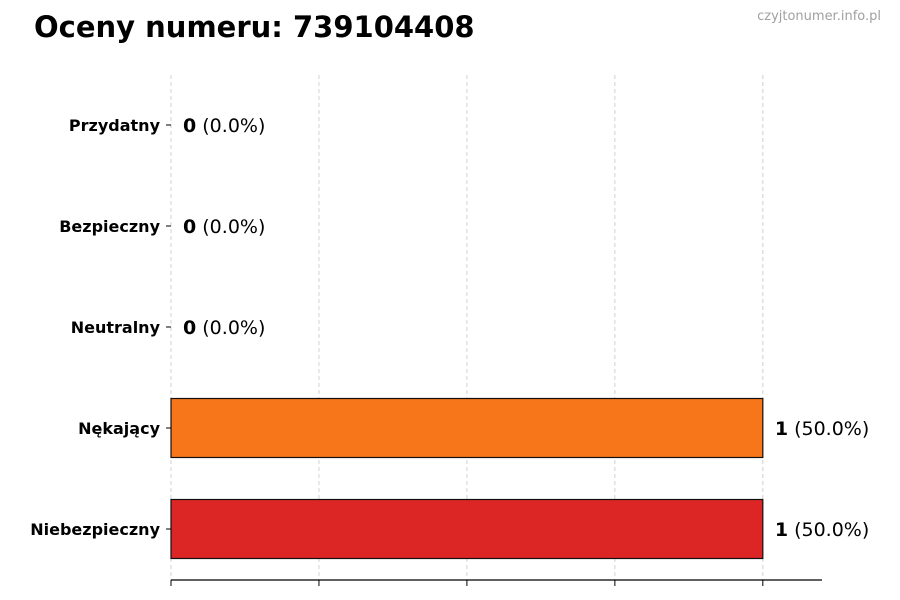 The width and height of the screenshot is (900, 600). I want to click on category-label: Neutralny, so click(116, 327).